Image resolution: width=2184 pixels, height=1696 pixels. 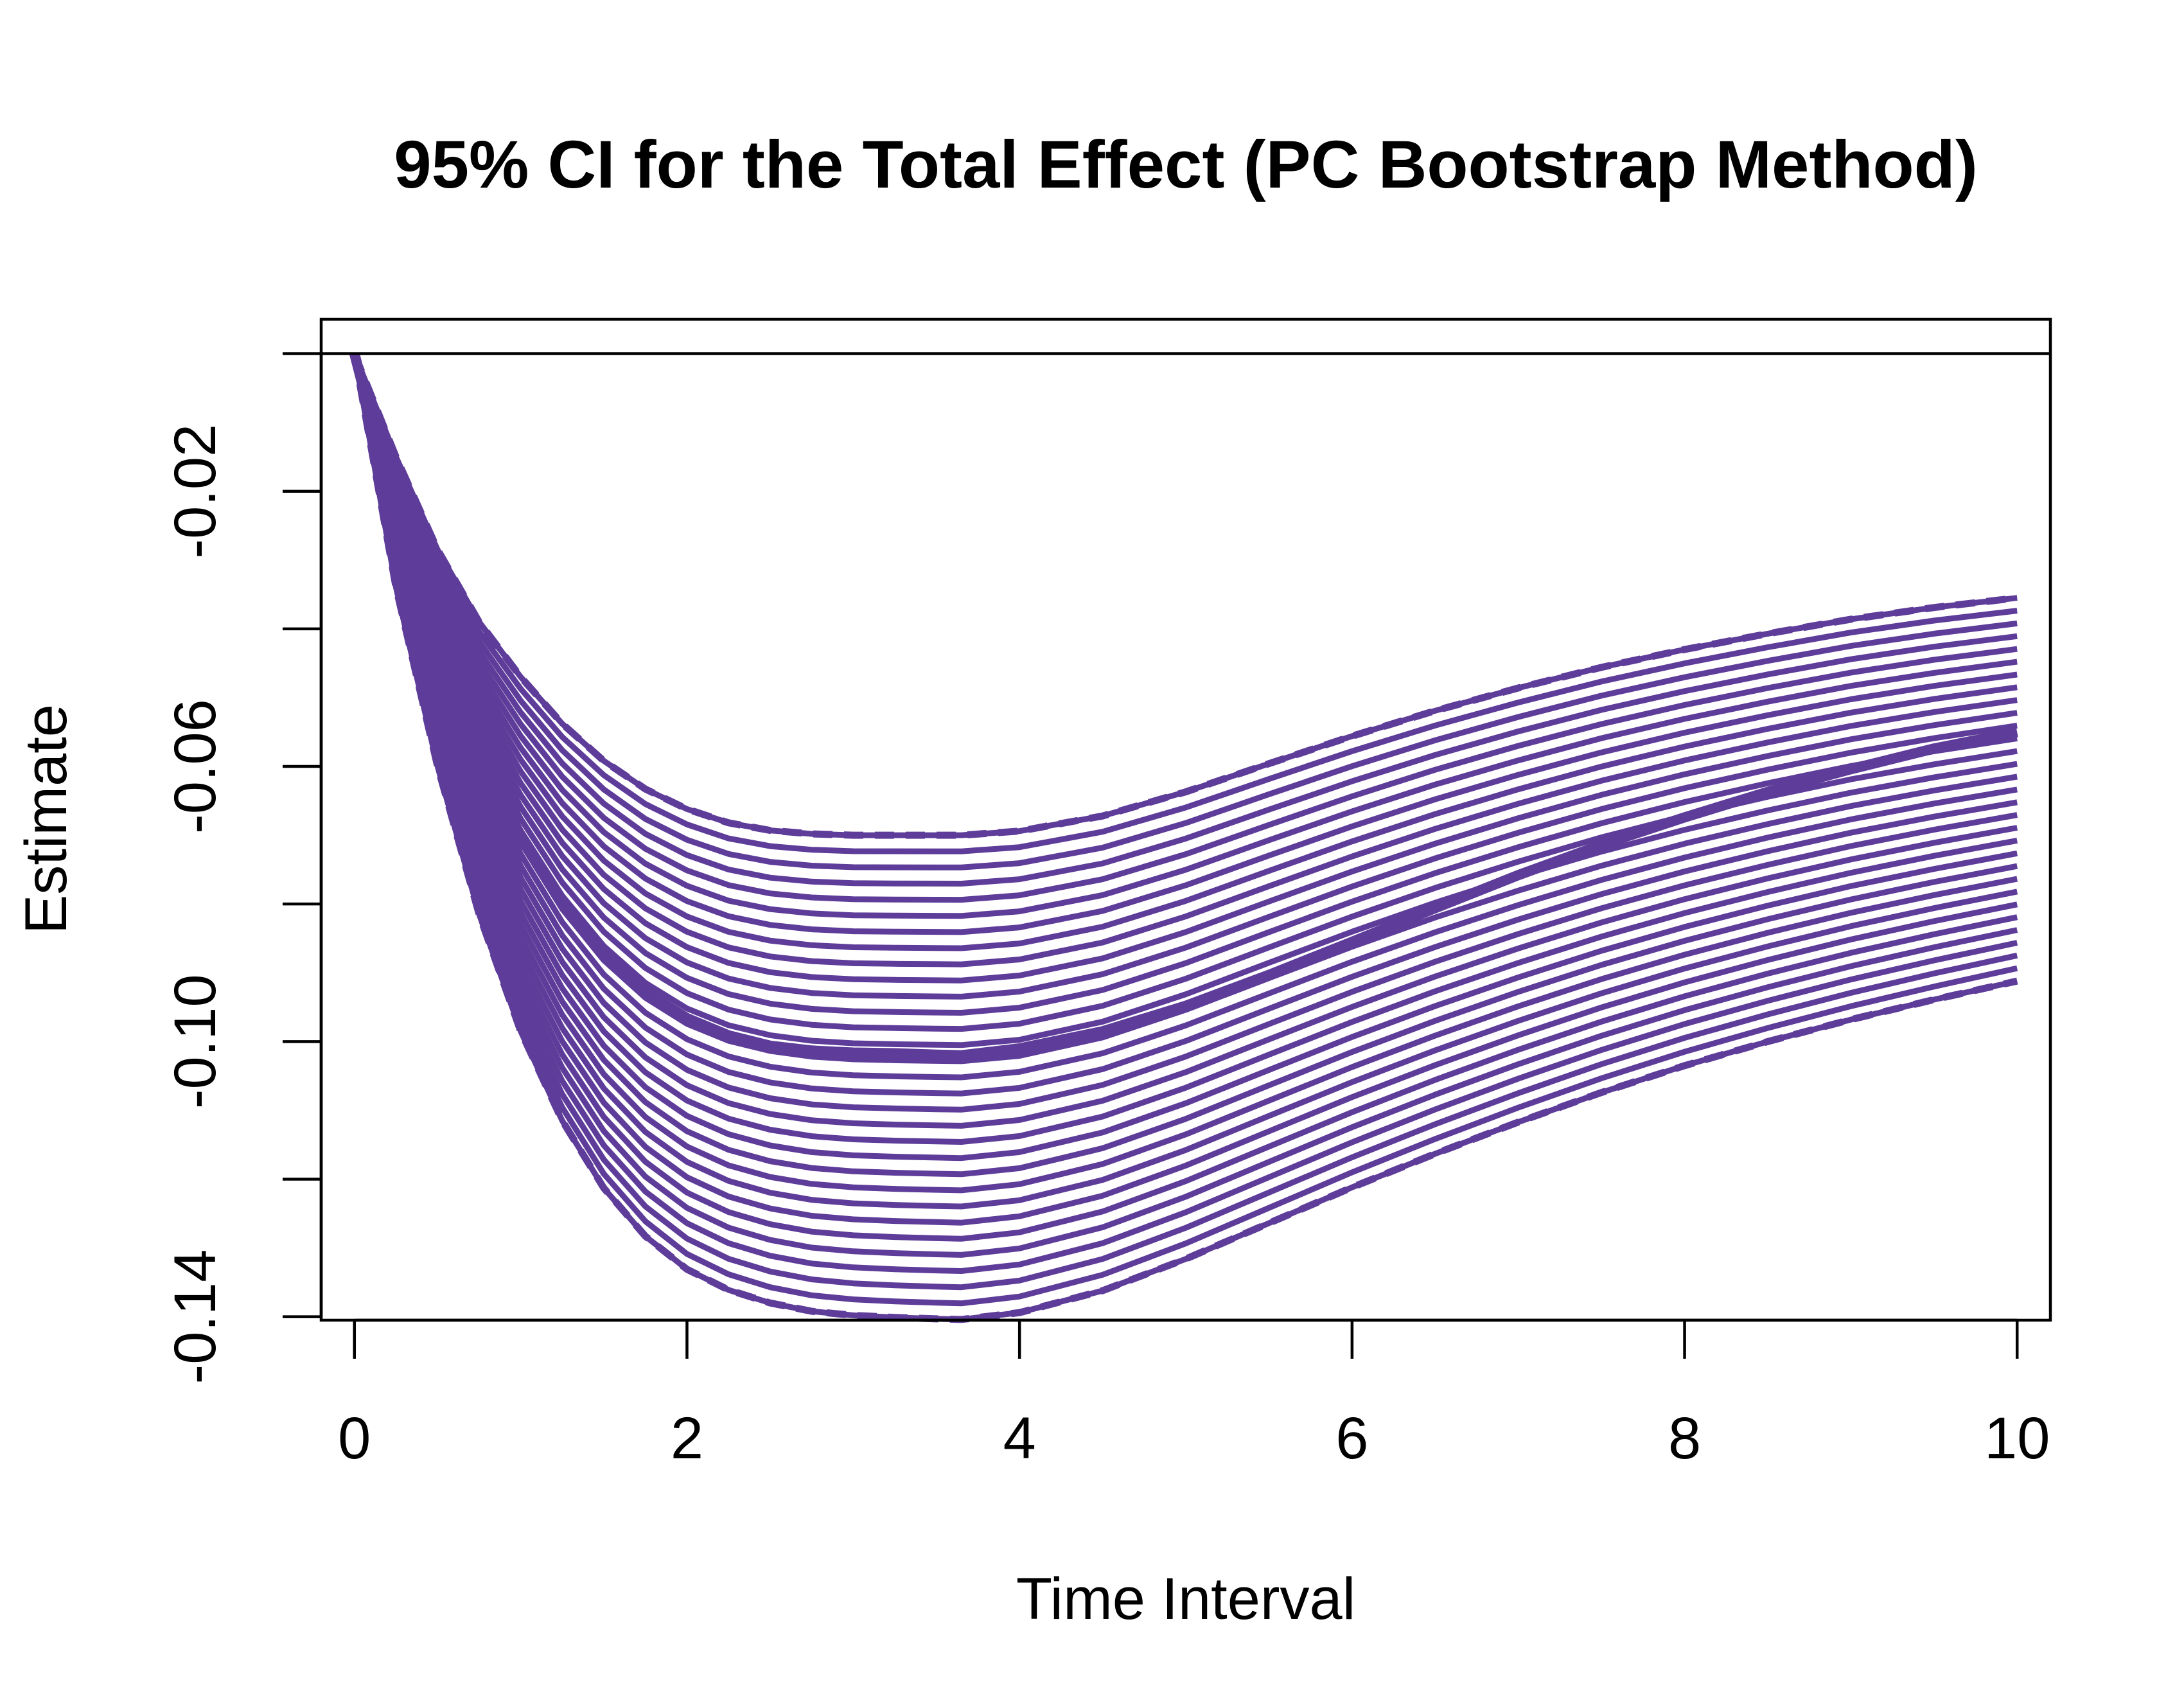 What do you see at coordinates (1185, 1599) in the screenshot?
I see `x-axis-label: Time Interval` at bounding box center [1185, 1599].